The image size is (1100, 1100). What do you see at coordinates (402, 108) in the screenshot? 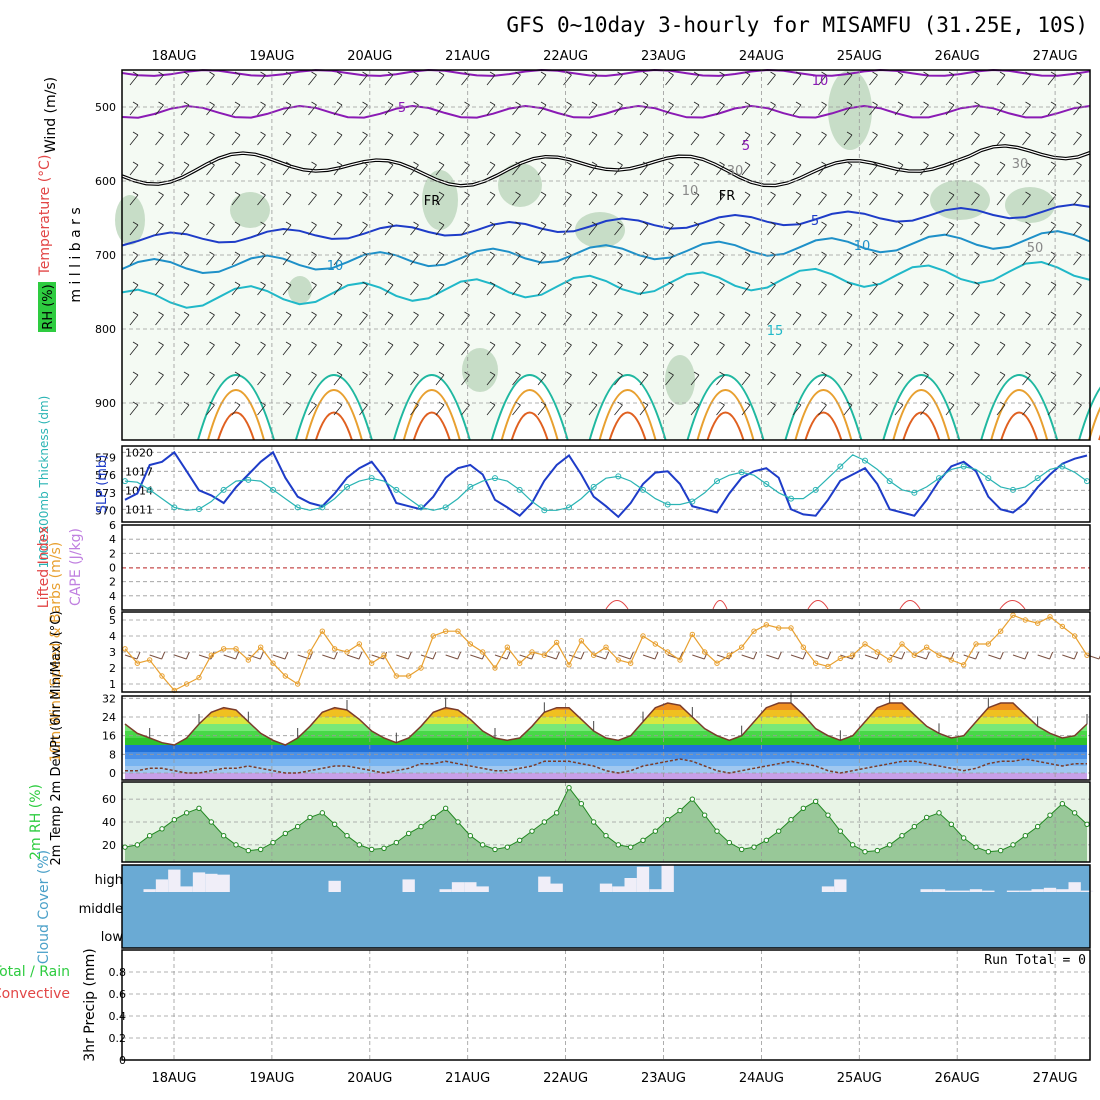
I see `contour-label: 5` at bounding box center [402, 108].